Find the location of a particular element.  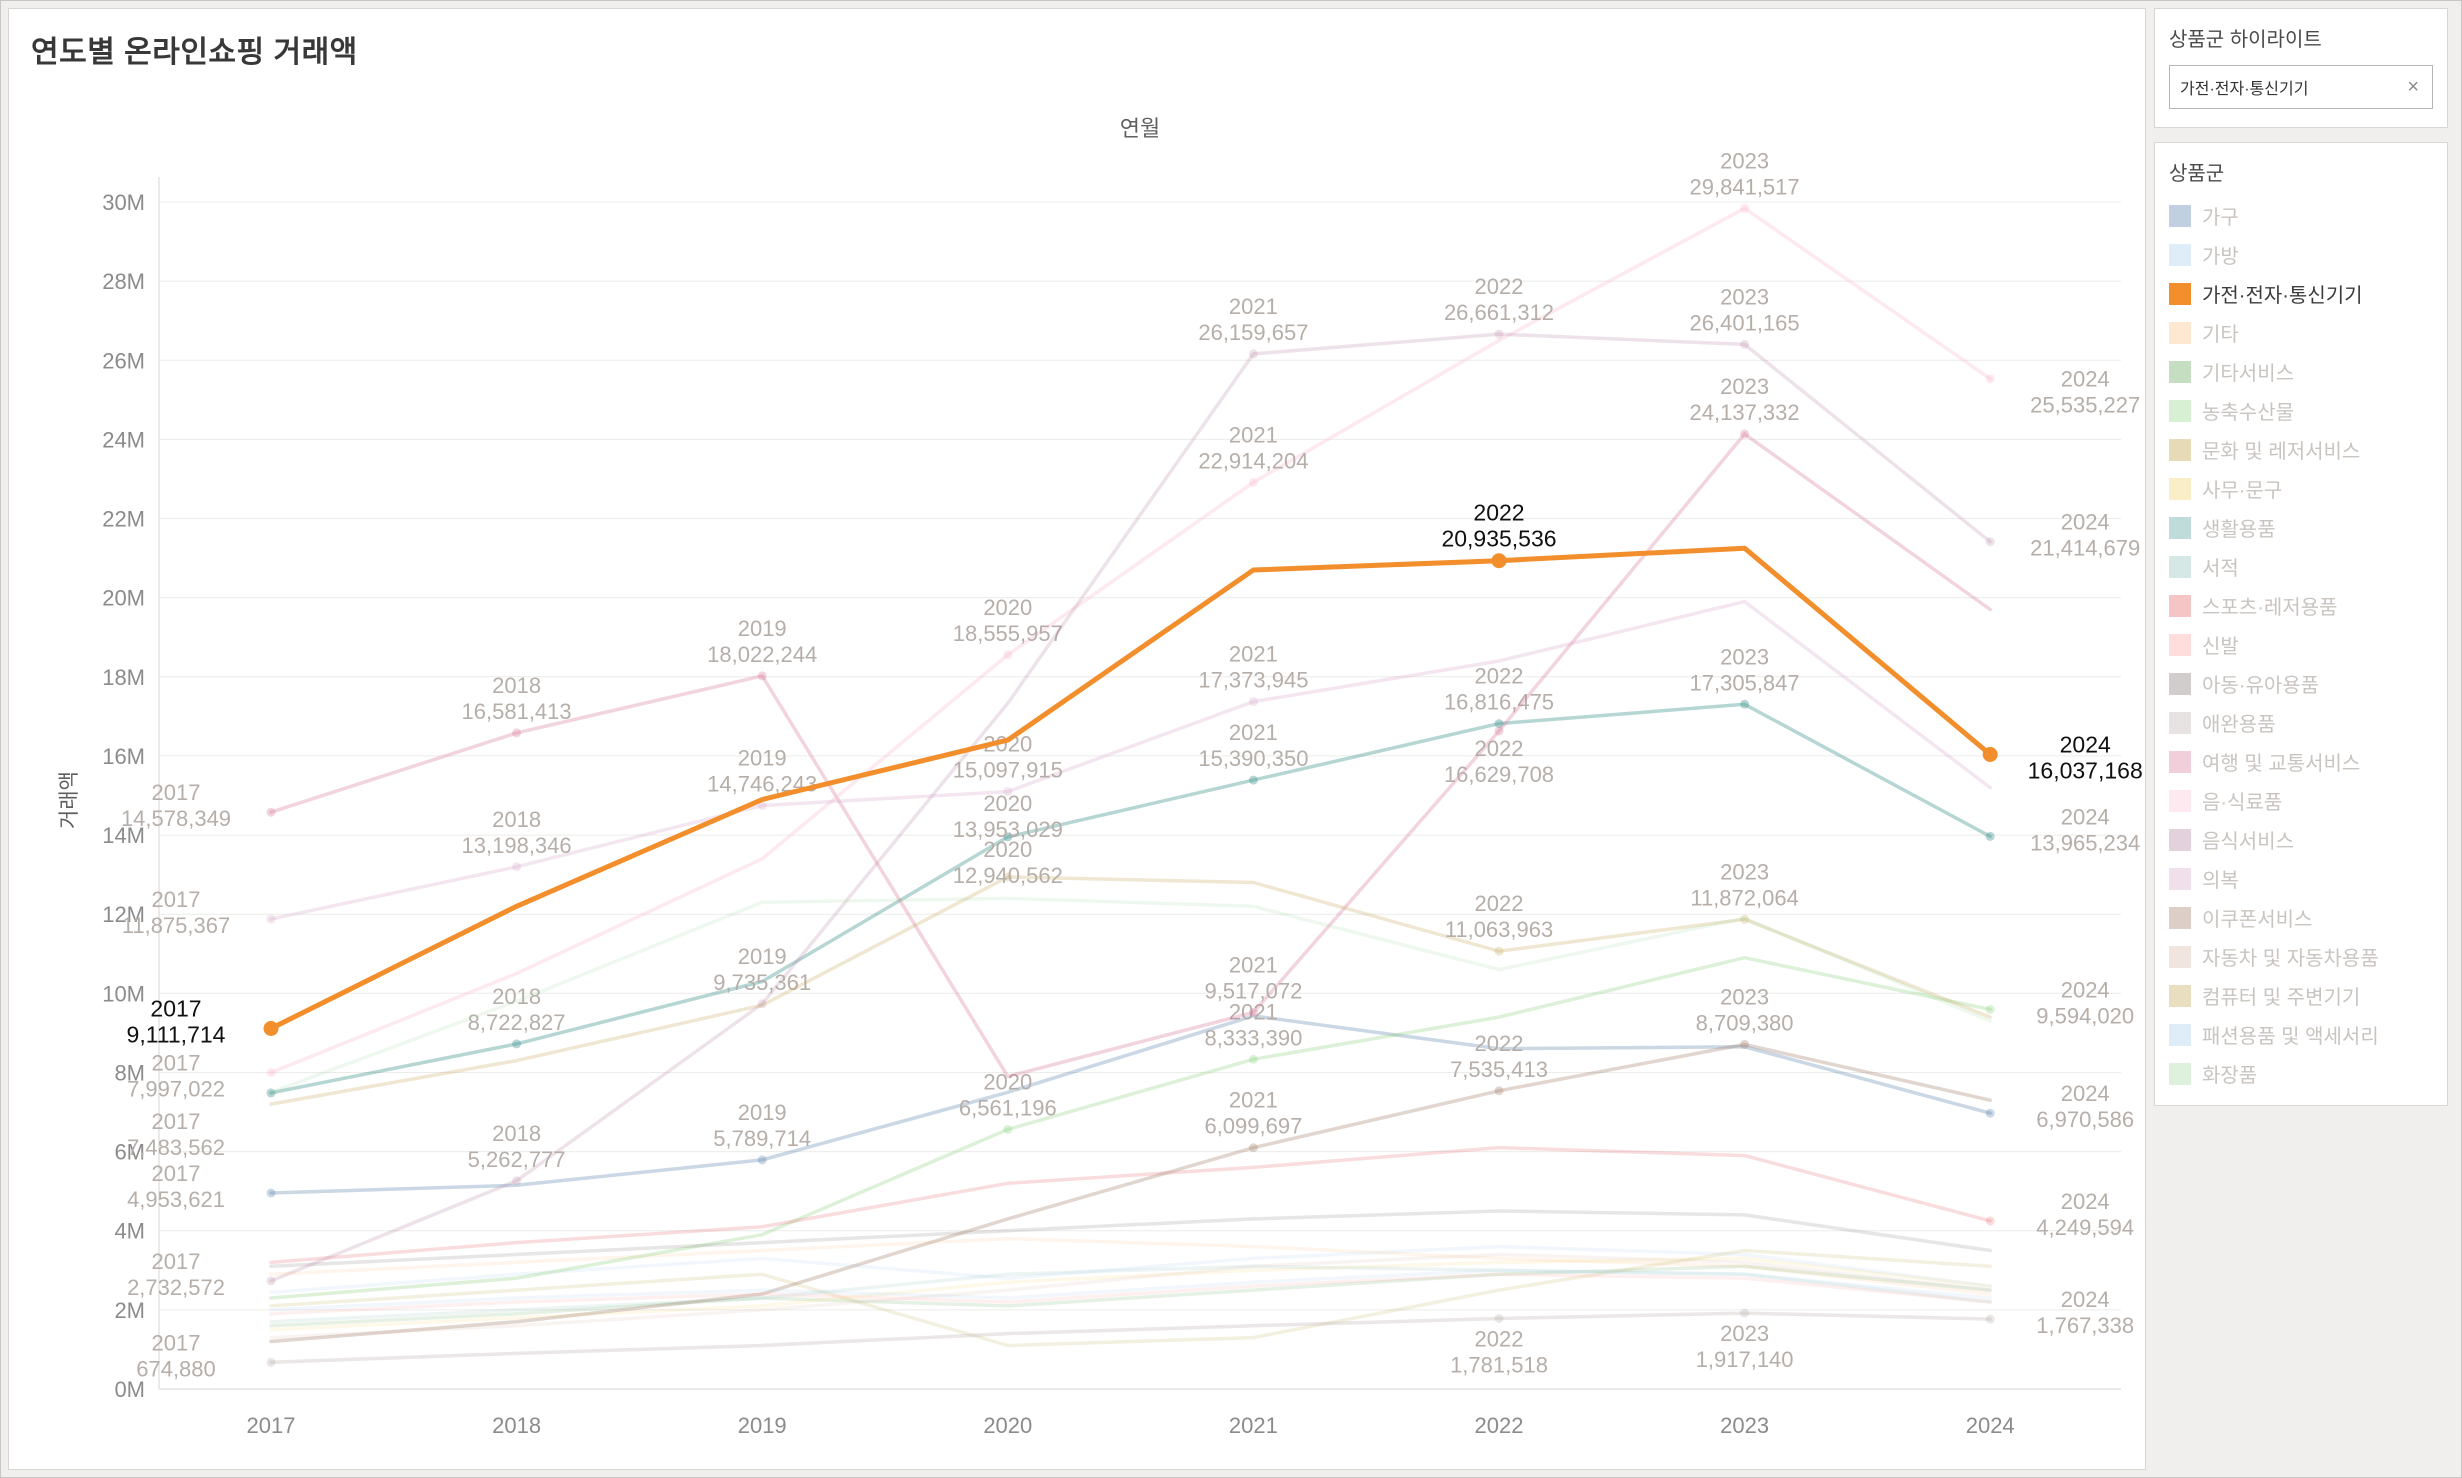

legend-item: 사무·문구 is located at coordinates (2304, 488).